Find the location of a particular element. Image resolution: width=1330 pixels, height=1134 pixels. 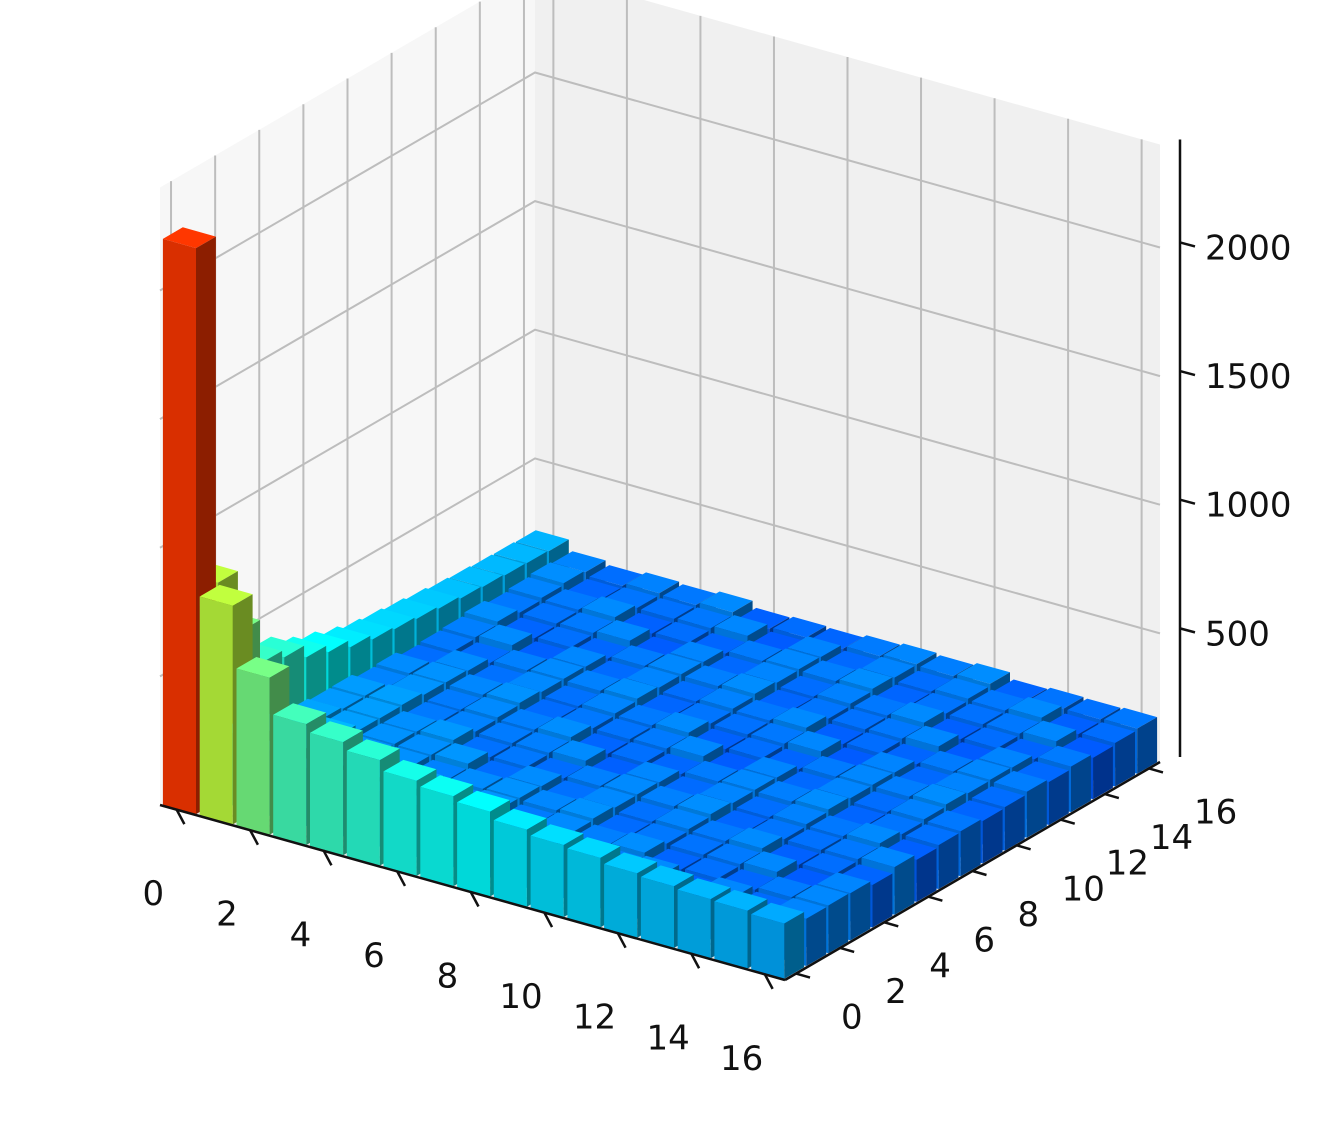

y-tick-label-3: 6 is located at coordinates (984, 941).